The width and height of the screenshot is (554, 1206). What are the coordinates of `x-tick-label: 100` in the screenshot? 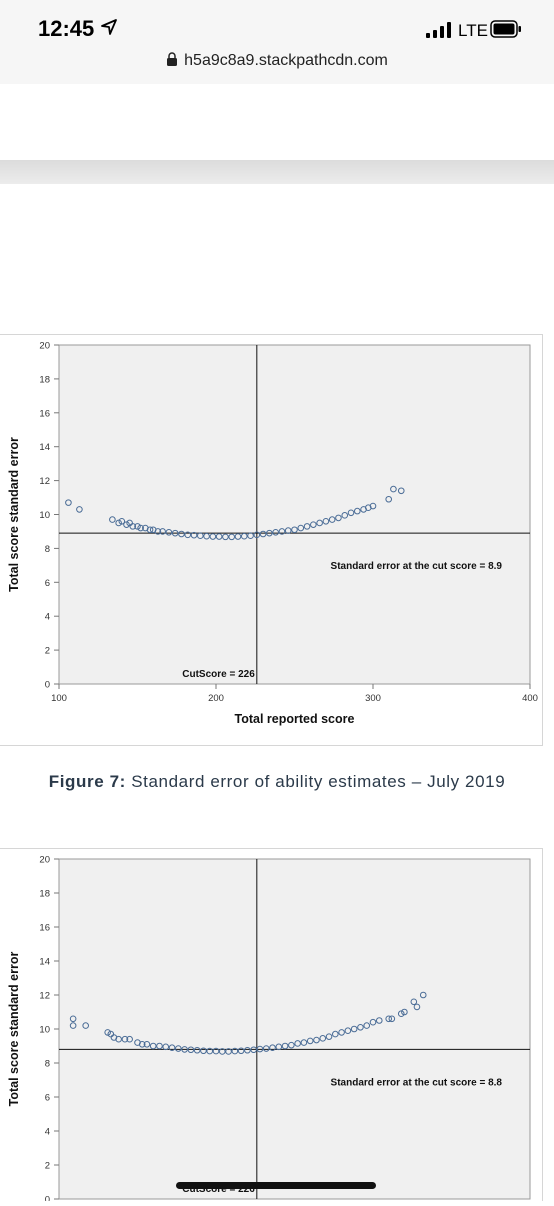 It's located at (59, 698).